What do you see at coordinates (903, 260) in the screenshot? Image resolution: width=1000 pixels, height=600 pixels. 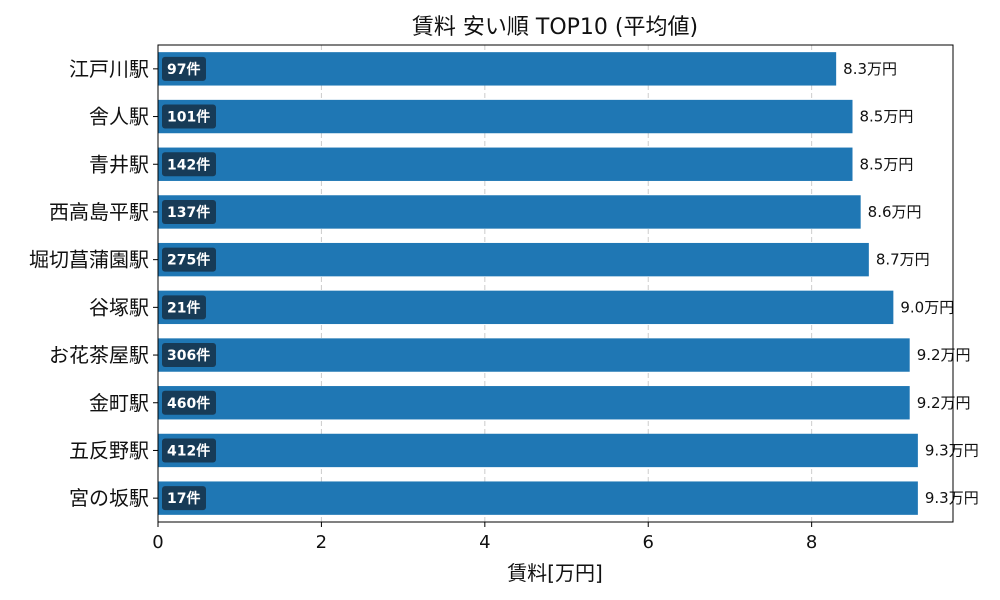 I see `value-label: 8.7万円` at bounding box center [903, 260].